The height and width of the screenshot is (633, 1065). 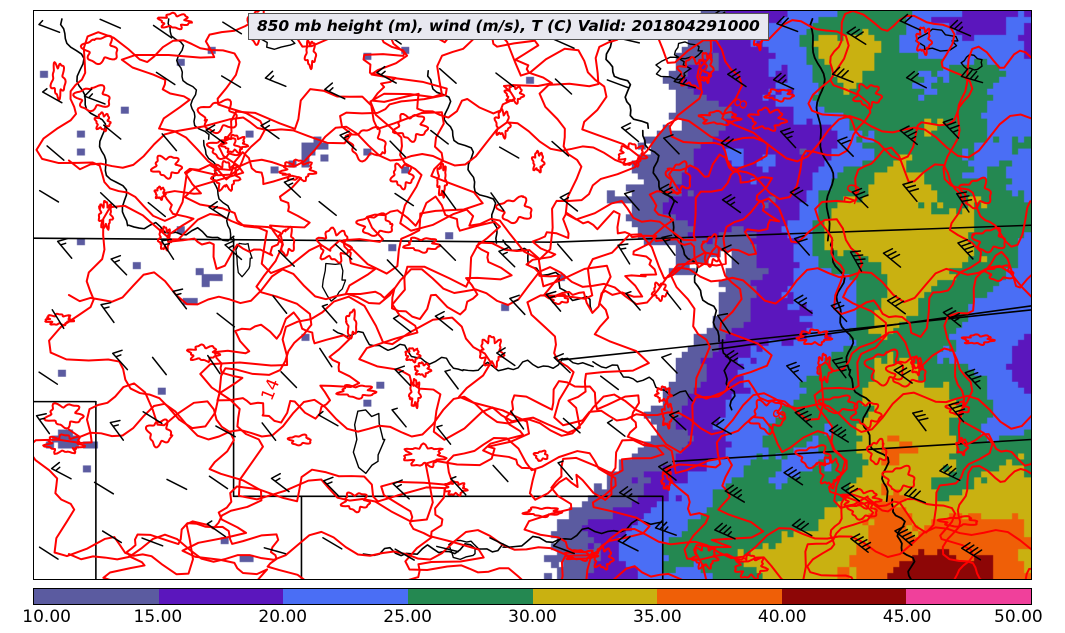 What do you see at coordinates (657, 617) in the screenshot?
I see `colorbar-tick-35.00: 35.00` at bounding box center [657, 617].